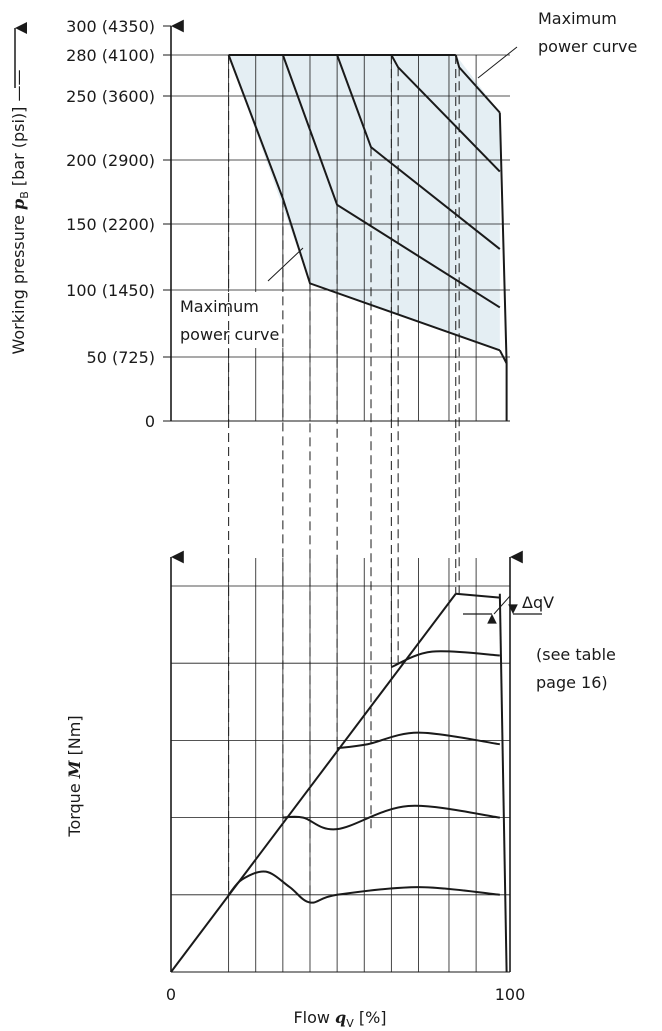 The height and width of the screenshot is (1031, 662). What do you see at coordinates (110, 55) in the screenshot?
I see `pressure-ytick-label: 280 (4100)` at bounding box center [110, 55].